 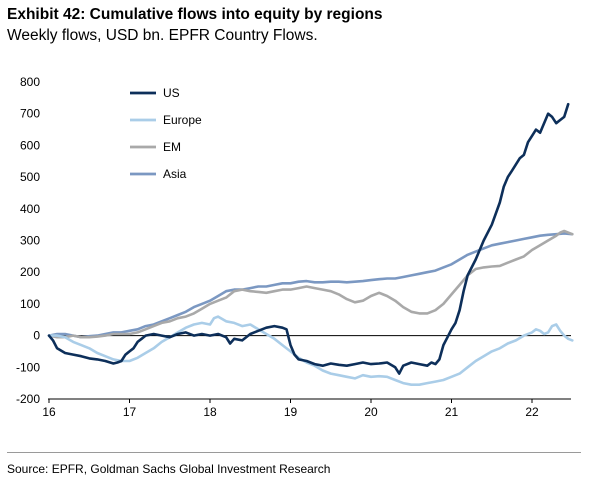 I want to click on x-tick-label: 20, so click(x=371, y=412).